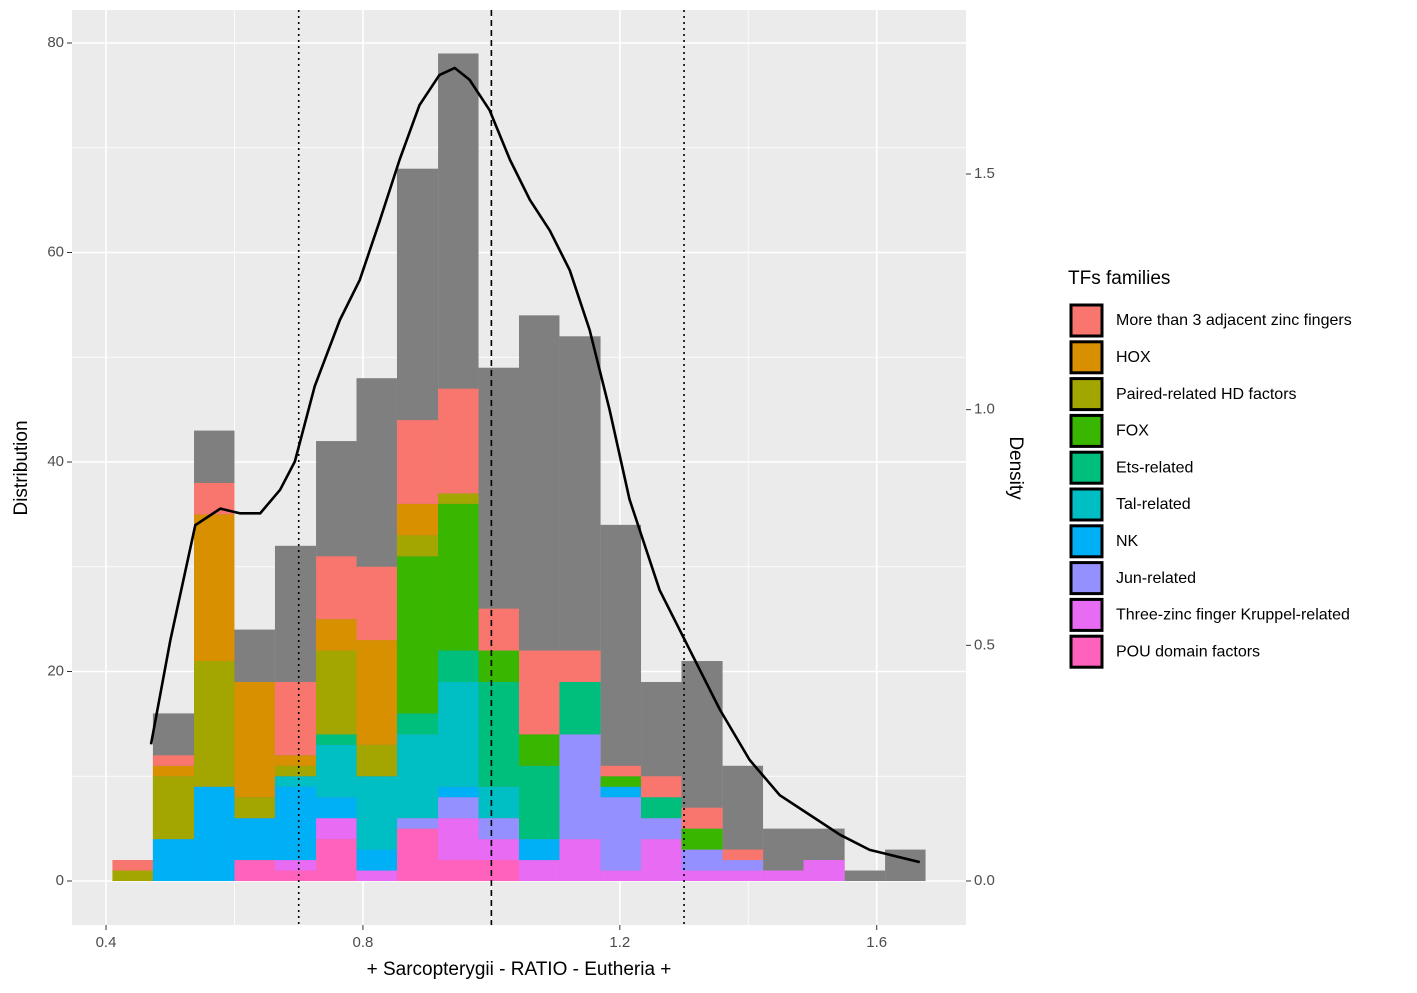  I want to click on x-tick-label: 1.6, so click(876, 942).